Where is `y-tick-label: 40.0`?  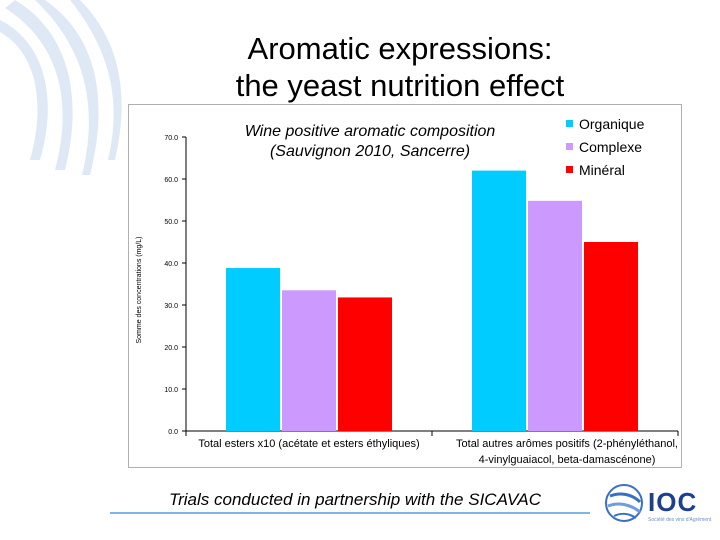 y-tick-label: 40.0 is located at coordinates (171, 264).